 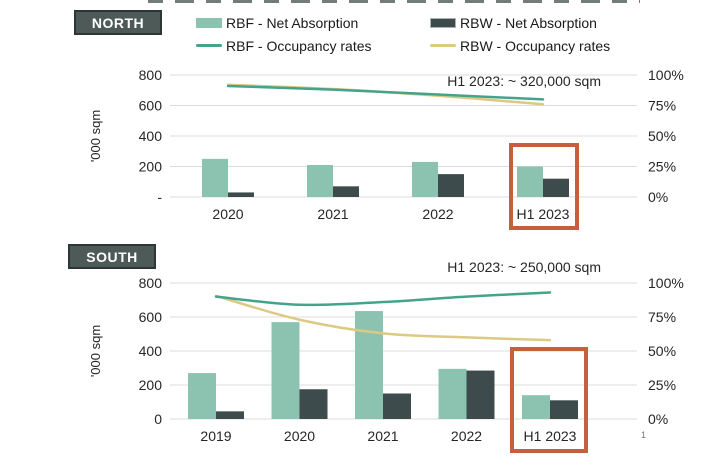 What do you see at coordinates (443, 45) in the screenshot?
I see `rbw-line-swatch-icon` at bounding box center [443, 45].